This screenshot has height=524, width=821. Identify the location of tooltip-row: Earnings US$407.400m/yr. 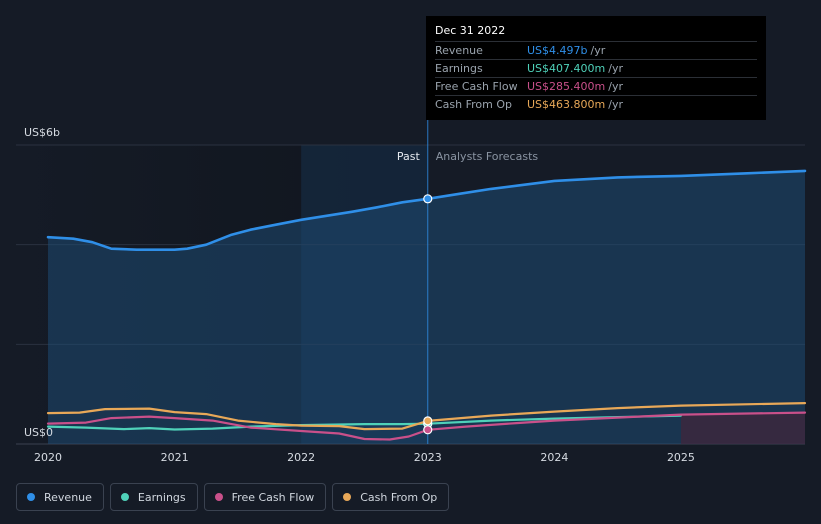
(596, 69).